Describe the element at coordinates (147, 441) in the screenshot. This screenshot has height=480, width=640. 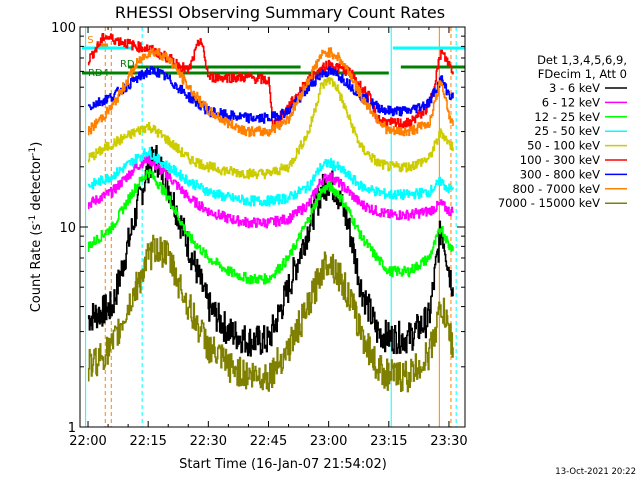
I see `x-tick-label: 22:15` at that location.